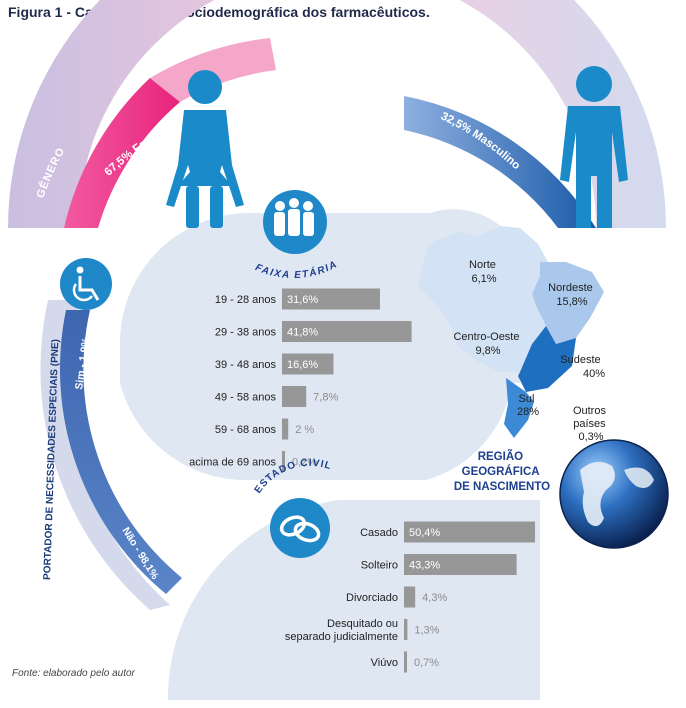  I want to click on value-label-5: 0,7%, so click(426, 663).